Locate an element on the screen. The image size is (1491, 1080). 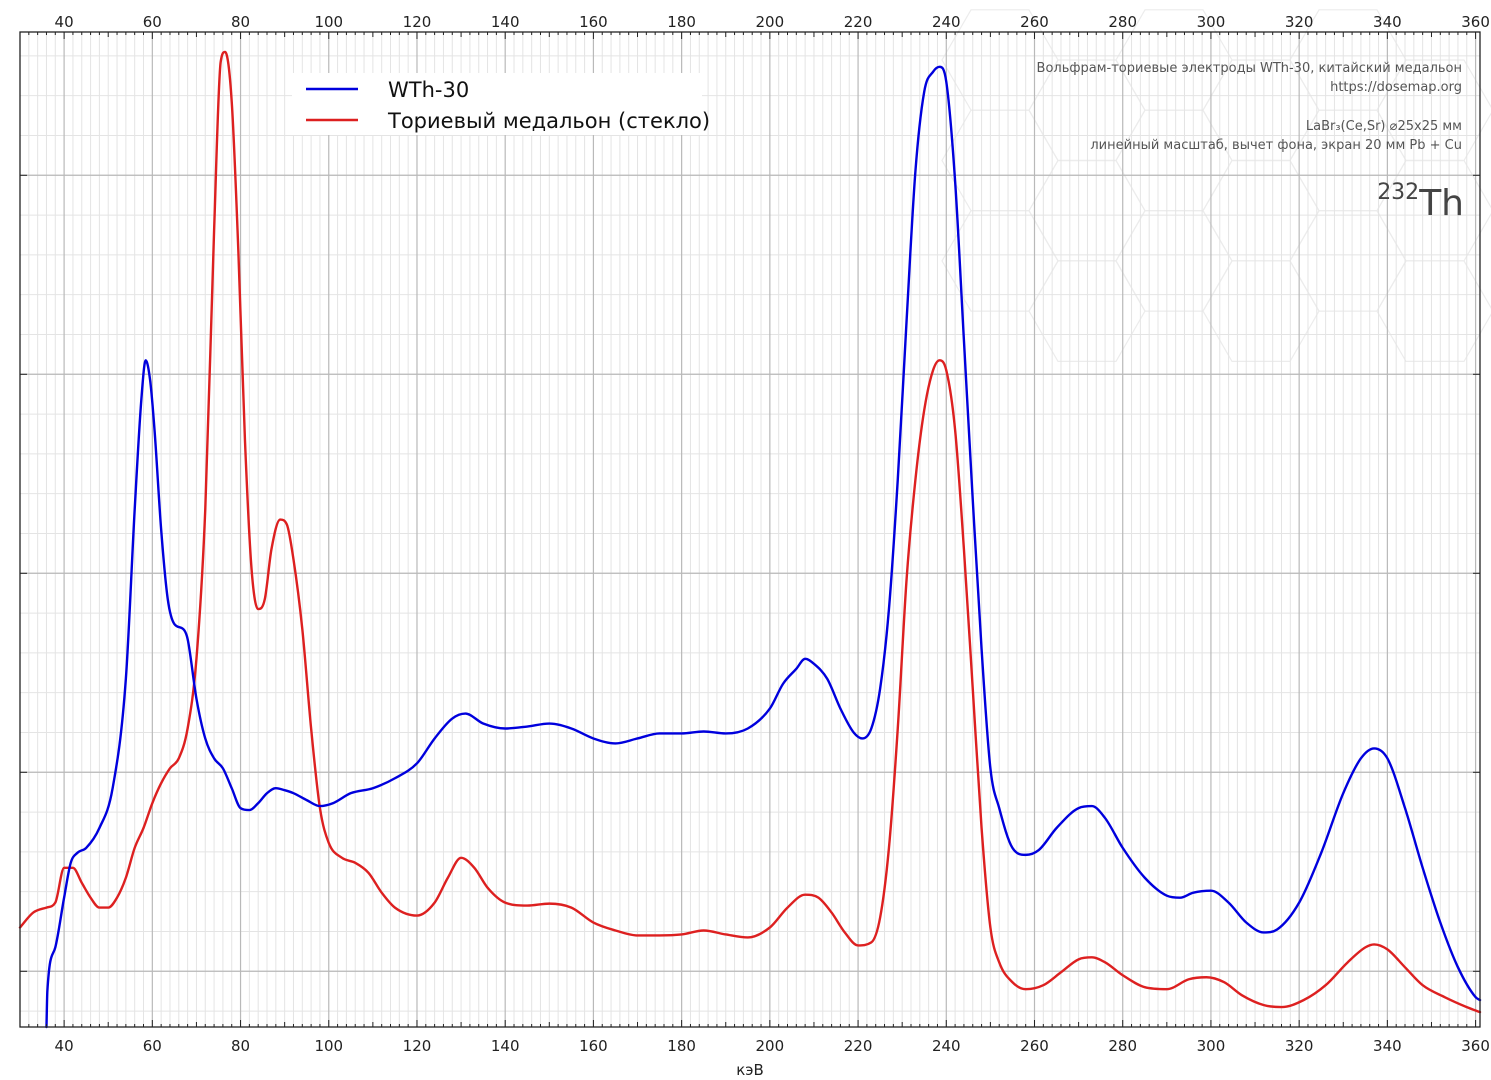
legend: WTh-30 Ториевый медальон (стекло) is located at coordinates (501, 104).